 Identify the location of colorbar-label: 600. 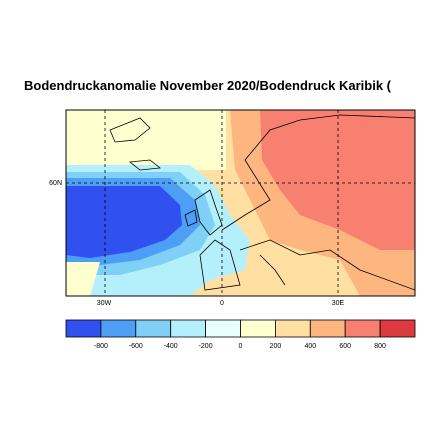
(345, 346).